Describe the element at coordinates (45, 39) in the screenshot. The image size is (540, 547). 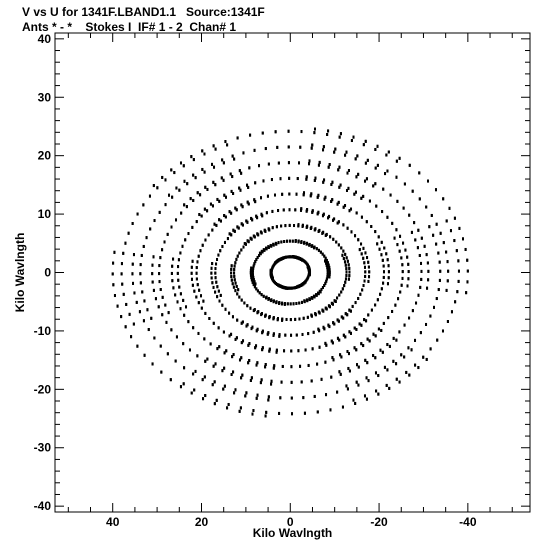
I see `y-tick-label: 40` at that location.